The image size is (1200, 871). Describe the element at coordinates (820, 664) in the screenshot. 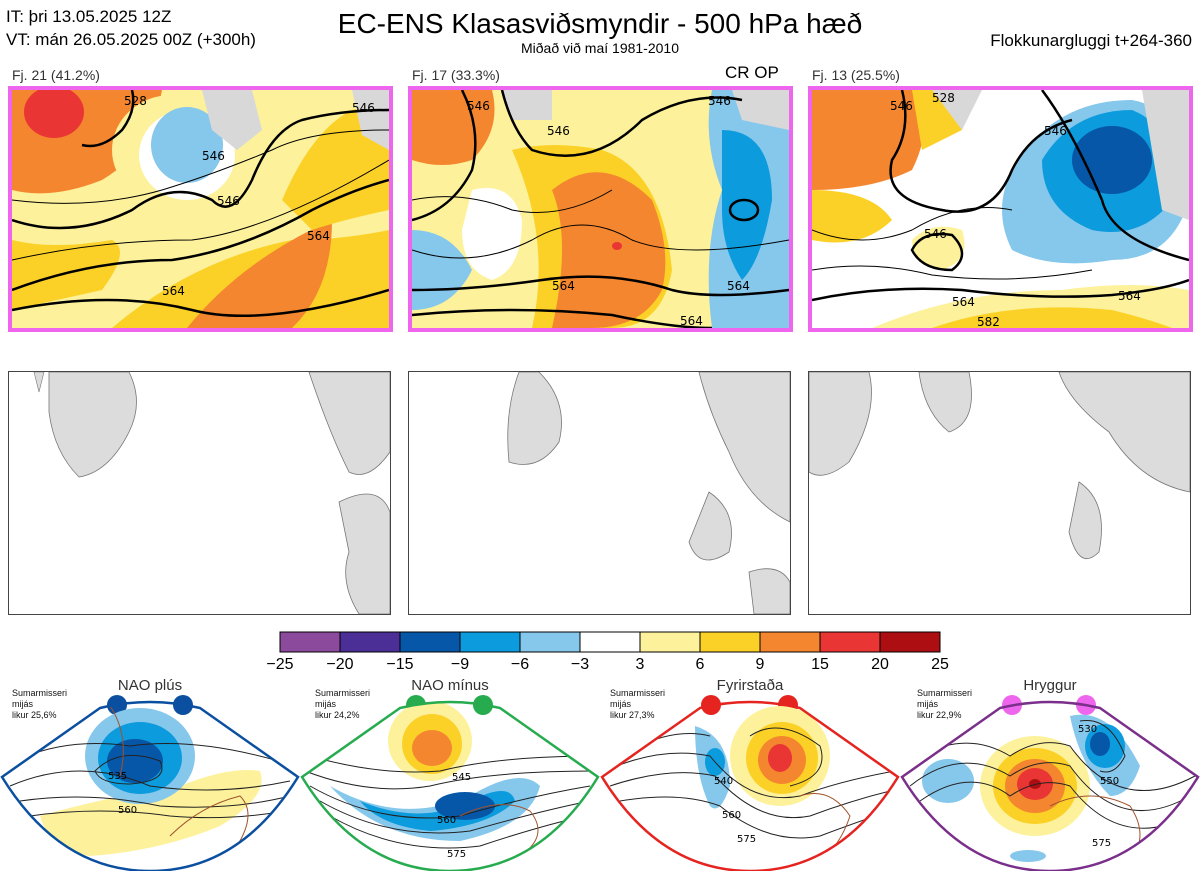

I see `colorbar-tick: 15` at that location.